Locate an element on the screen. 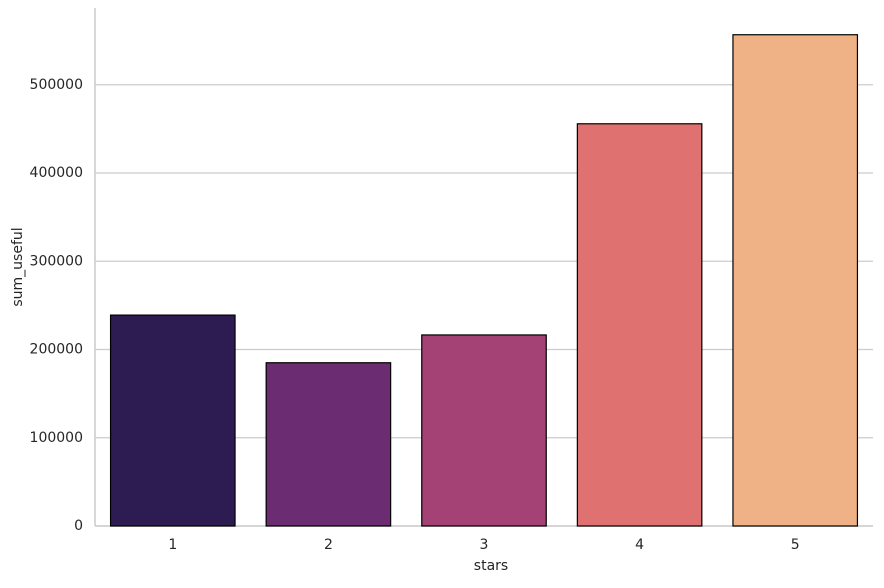 Image resolution: width=884 pixels, height=588 pixels. y-tick-label: 200000 is located at coordinates (56, 350).